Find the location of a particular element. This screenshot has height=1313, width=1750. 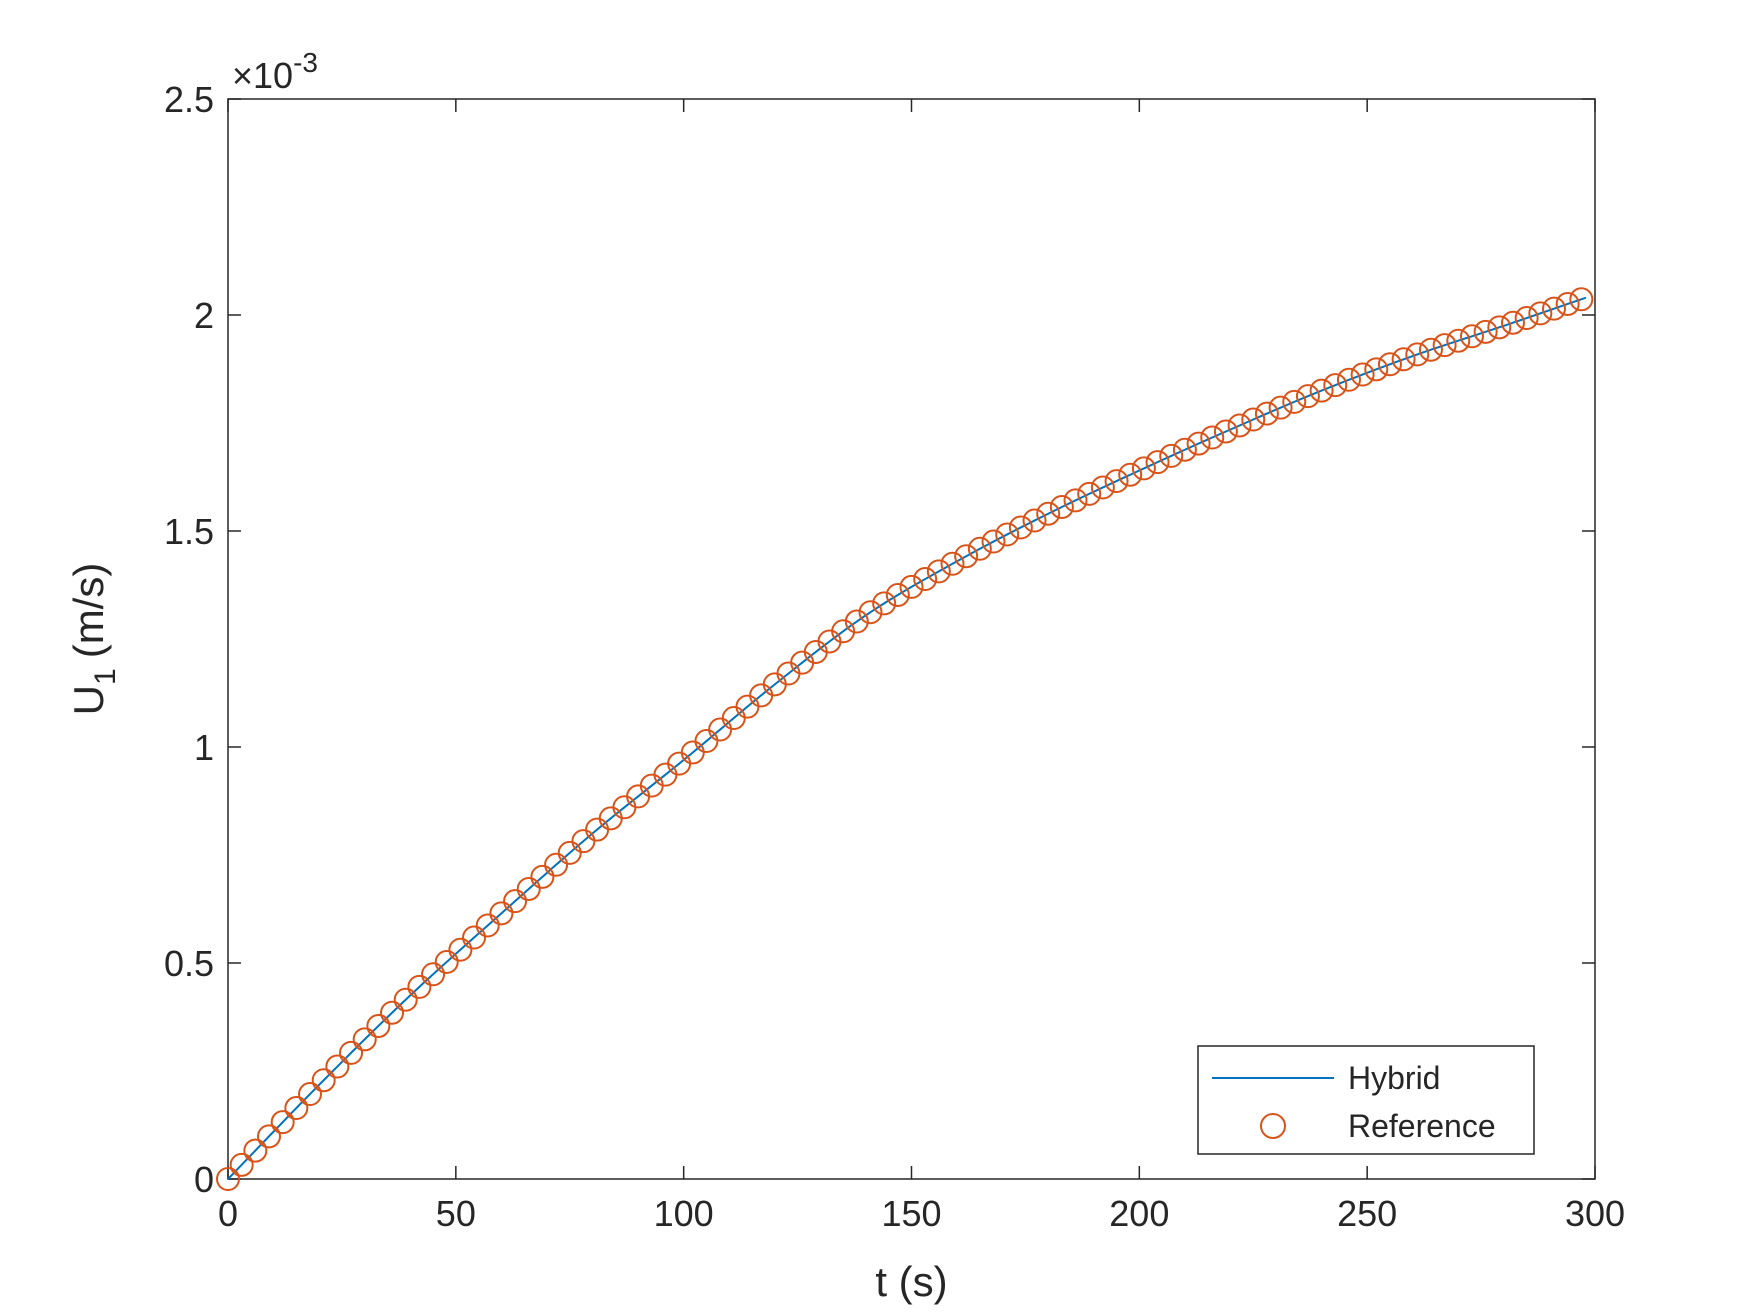

x-tick-label: 200 is located at coordinates (1139, 1213).